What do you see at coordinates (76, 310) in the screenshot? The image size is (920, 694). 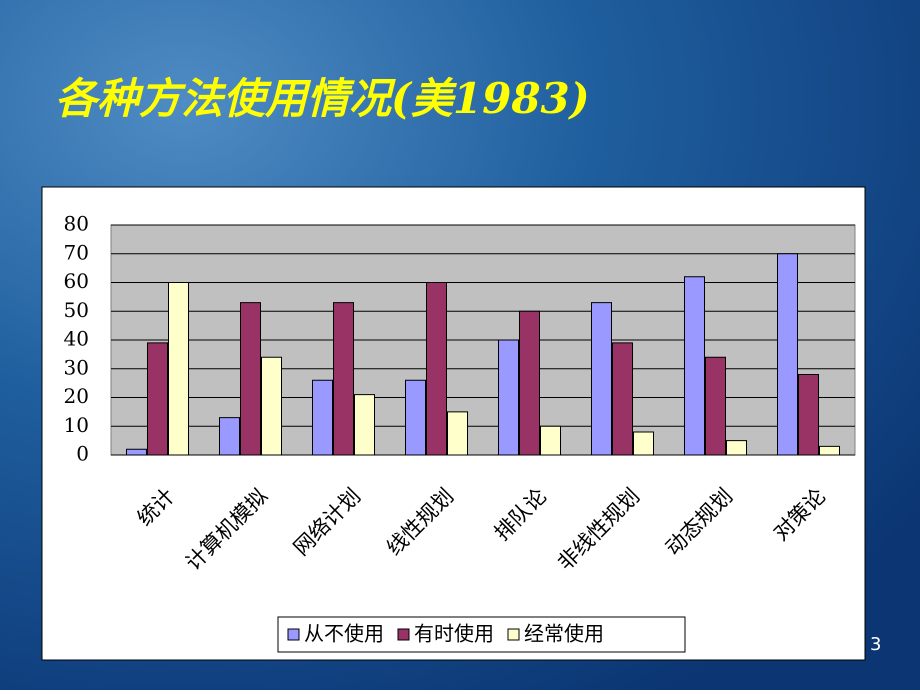 I see `y-tick-label: 50` at bounding box center [76, 310].